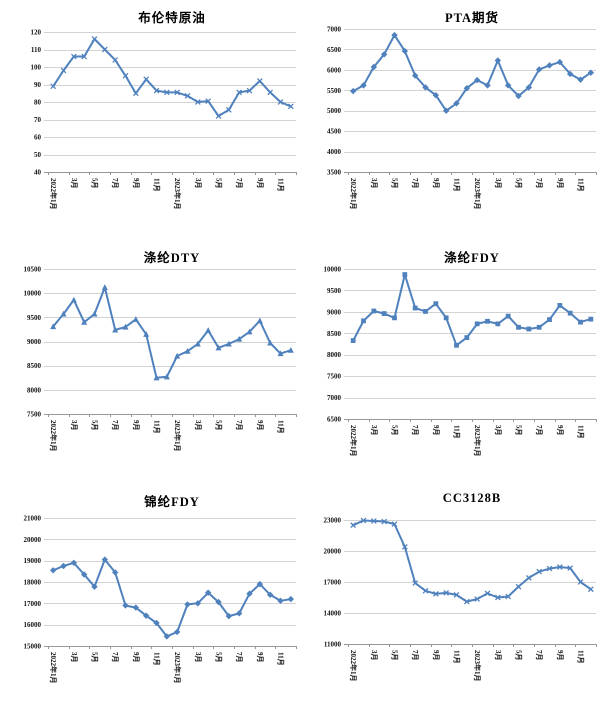 The width and height of the screenshot is (600, 728). Describe the element at coordinates (334, 91) in the screenshot. I see `svg-text: 5500` at that location.